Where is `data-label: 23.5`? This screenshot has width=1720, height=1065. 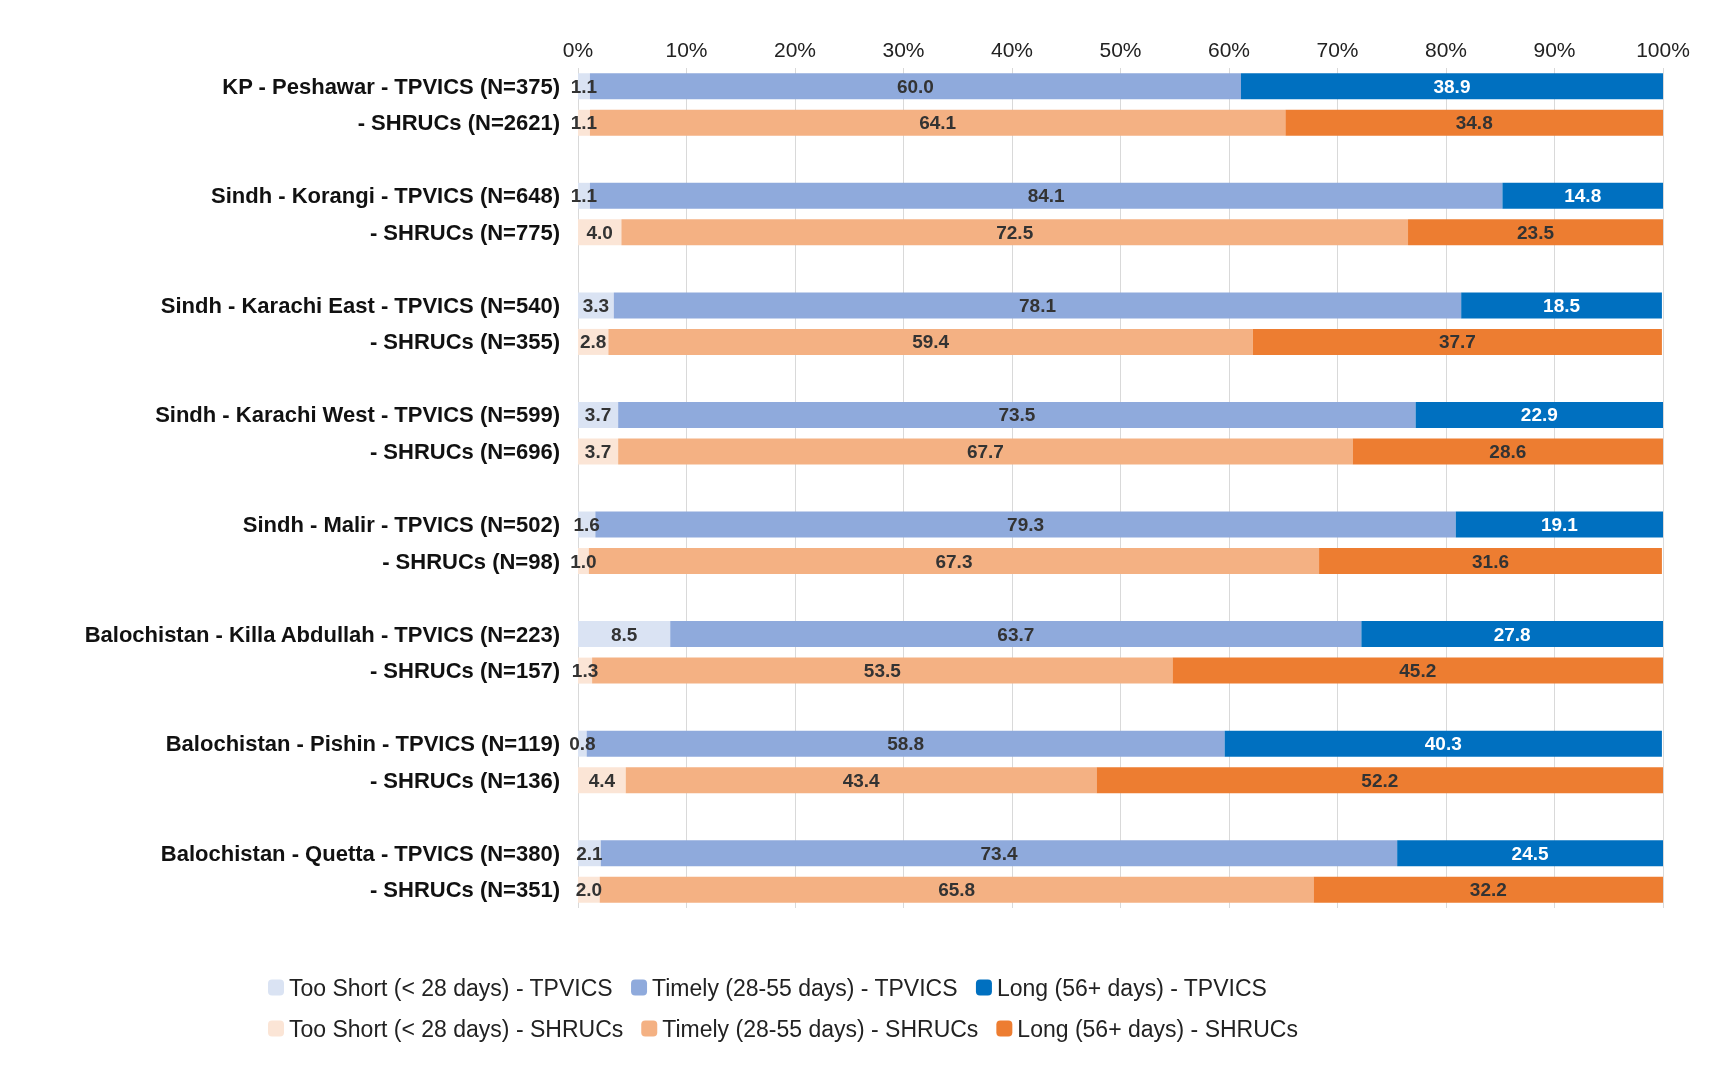
data-label: 23.5 is located at coordinates (1536, 232).